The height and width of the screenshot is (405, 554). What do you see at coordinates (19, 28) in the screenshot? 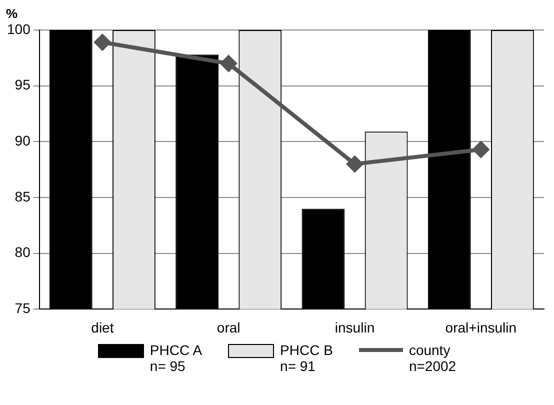
I see `y-tick-label: 100` at bounding box center [19, 28].